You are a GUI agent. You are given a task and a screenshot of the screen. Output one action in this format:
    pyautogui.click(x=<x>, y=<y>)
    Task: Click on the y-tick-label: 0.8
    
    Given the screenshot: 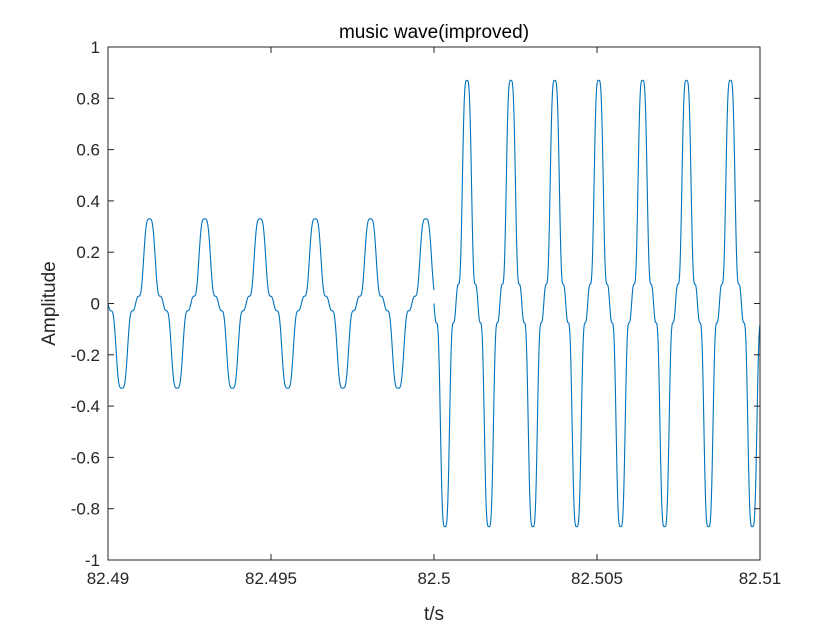 What is the action you would take?
    pyautogui.click(x=88, y=98)
    